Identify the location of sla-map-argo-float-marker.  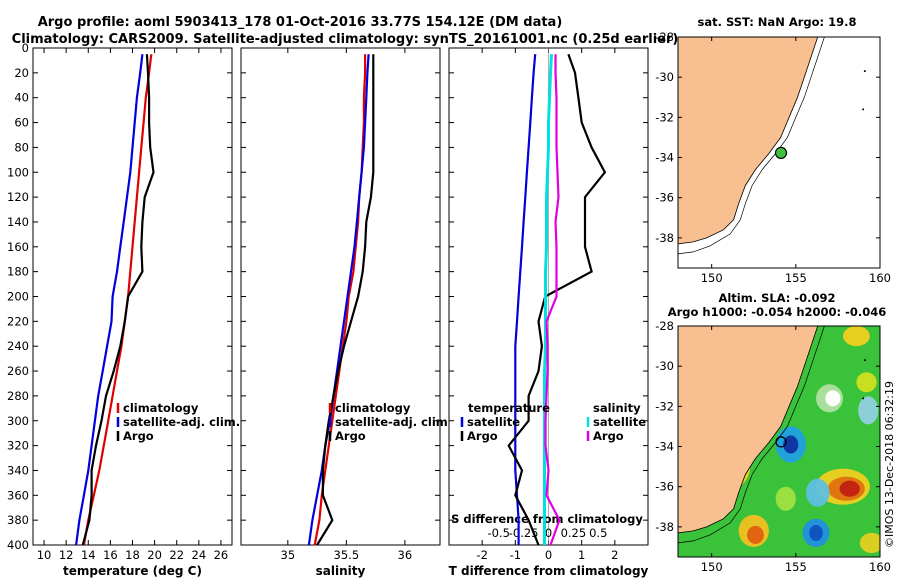
(781, 442).